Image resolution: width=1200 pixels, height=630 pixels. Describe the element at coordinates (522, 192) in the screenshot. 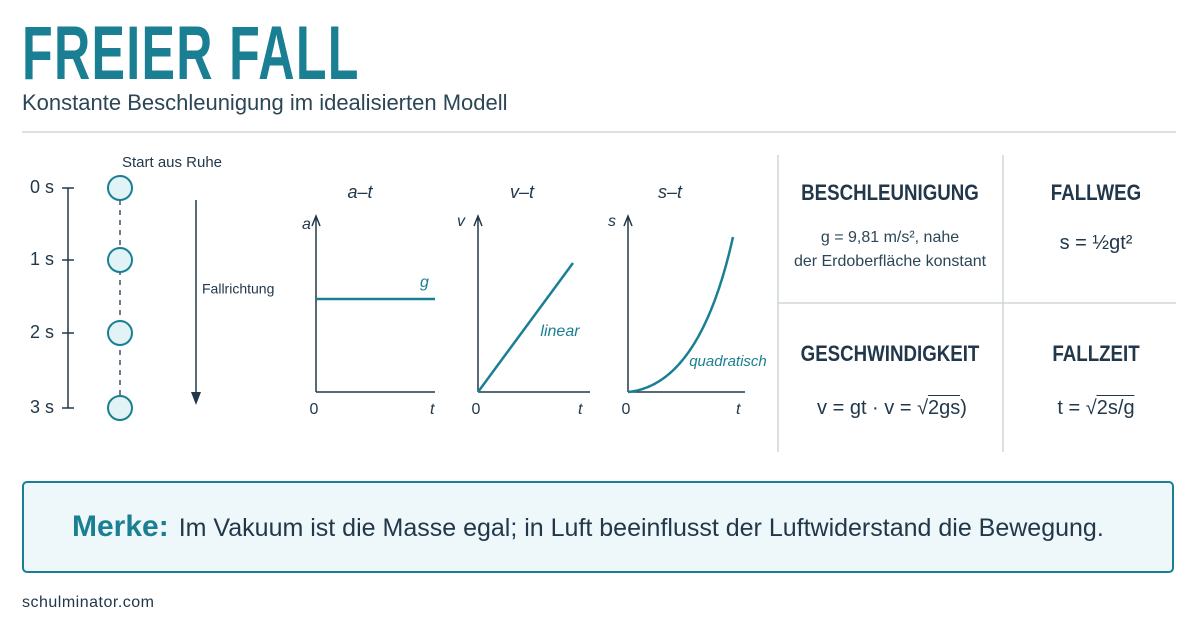

I see `graph-title: v–t` at that location.